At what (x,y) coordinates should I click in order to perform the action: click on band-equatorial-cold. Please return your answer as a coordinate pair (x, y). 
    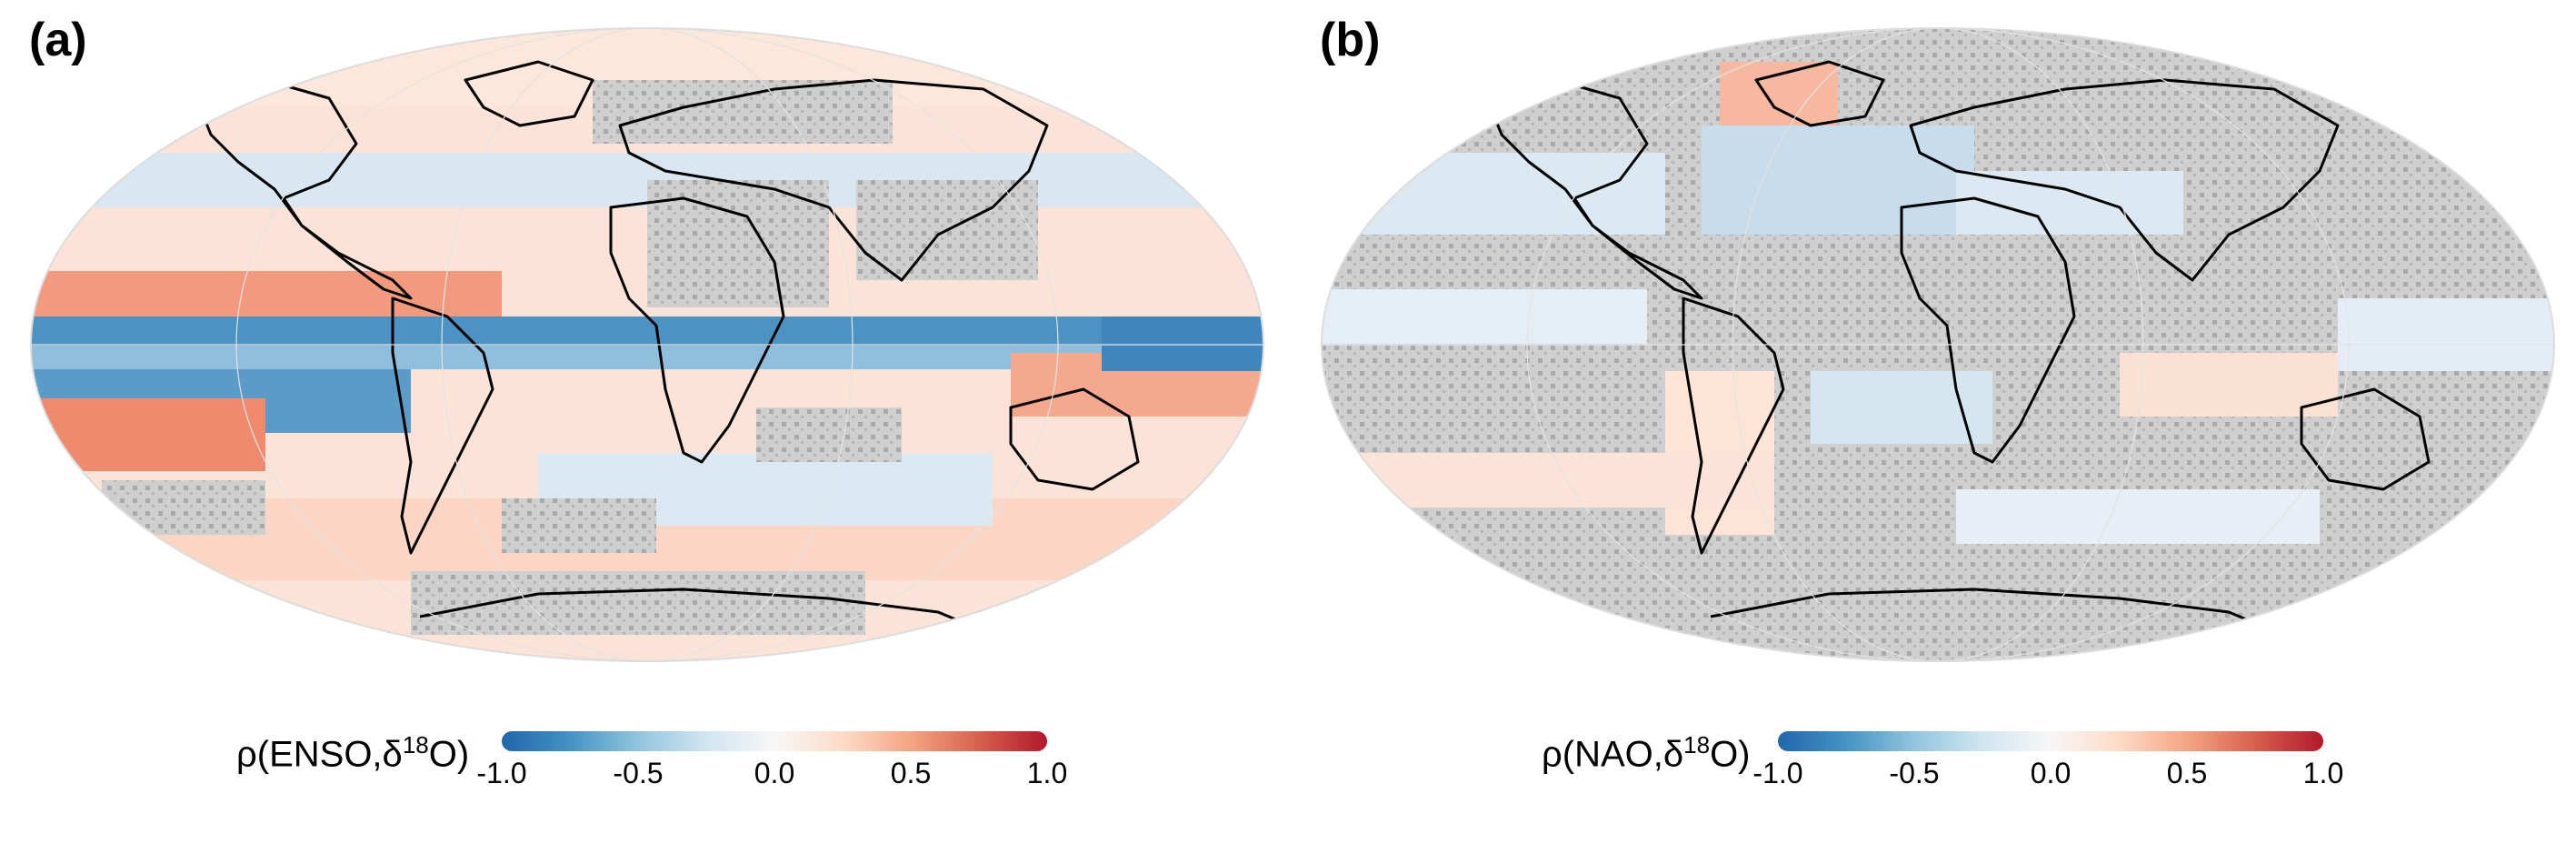
    Looking at the image, I should click on (647, 331).